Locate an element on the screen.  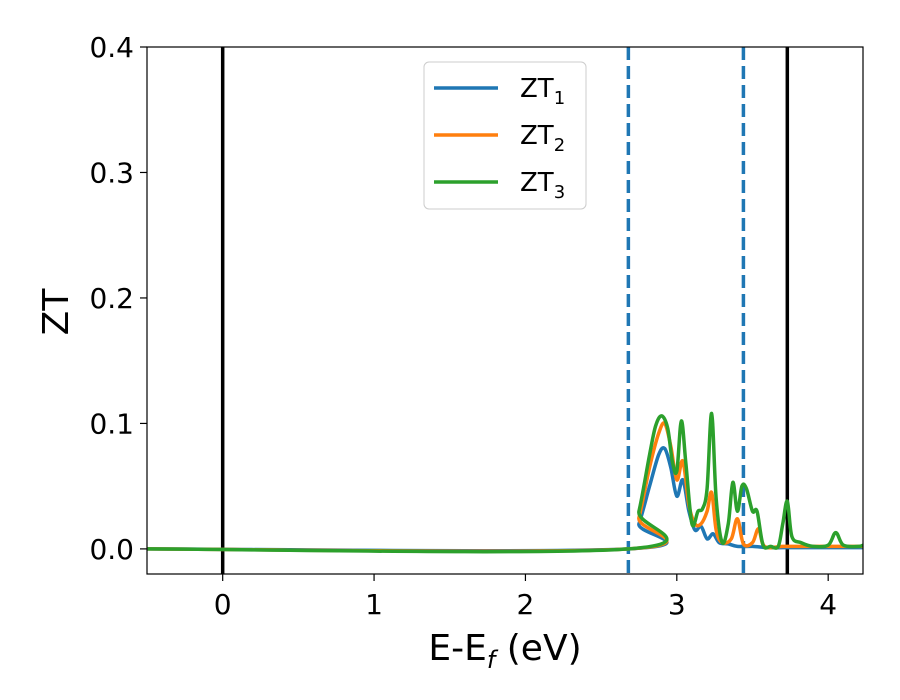
legend-label-3: ZT3 is located at coordinates (542, 185).